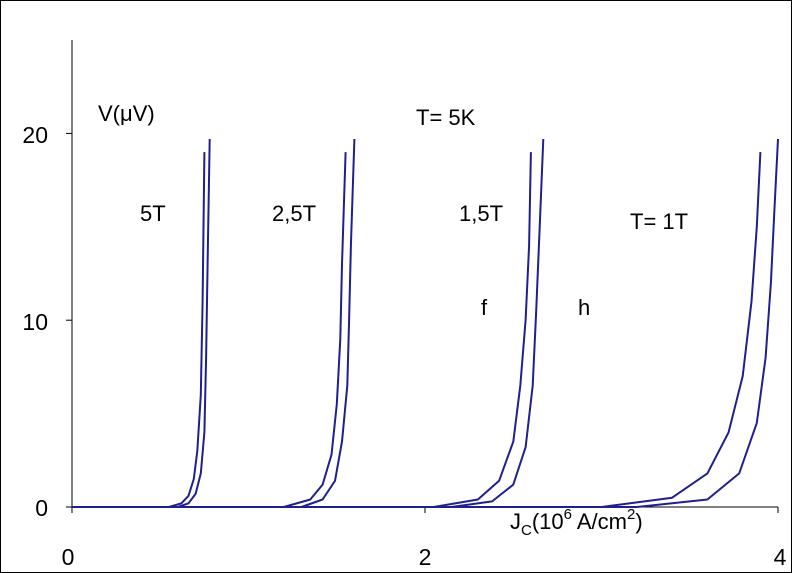  I want to click on x-tick-label-4: 4, so click(780, 557).